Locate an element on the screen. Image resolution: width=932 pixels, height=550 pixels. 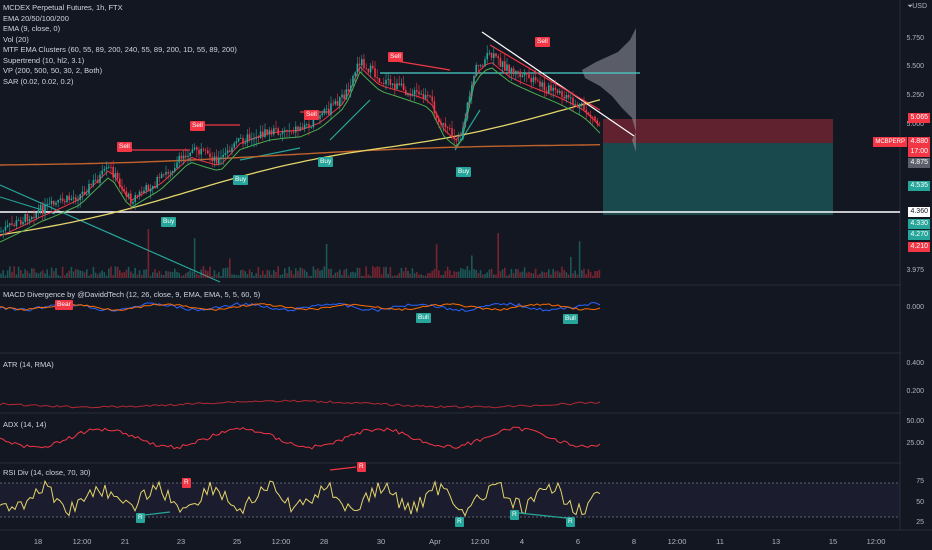
alert-icon: ⏷ is located at coordinates (910, 6).